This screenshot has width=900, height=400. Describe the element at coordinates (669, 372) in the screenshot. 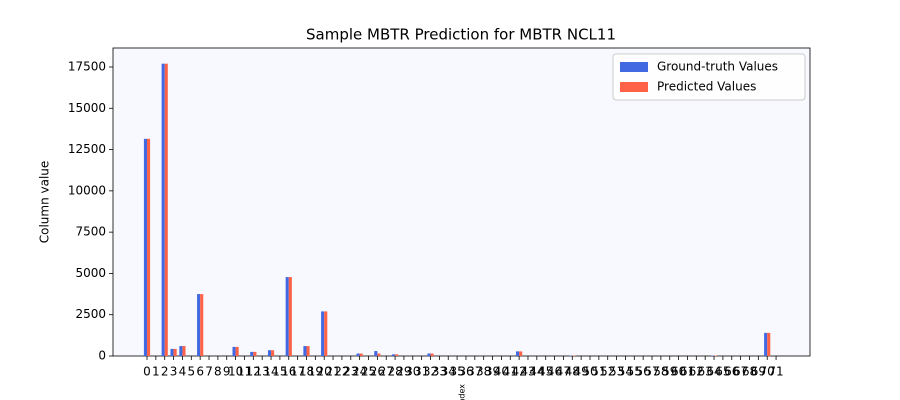

I see `x-tick-label: 59` at that location.